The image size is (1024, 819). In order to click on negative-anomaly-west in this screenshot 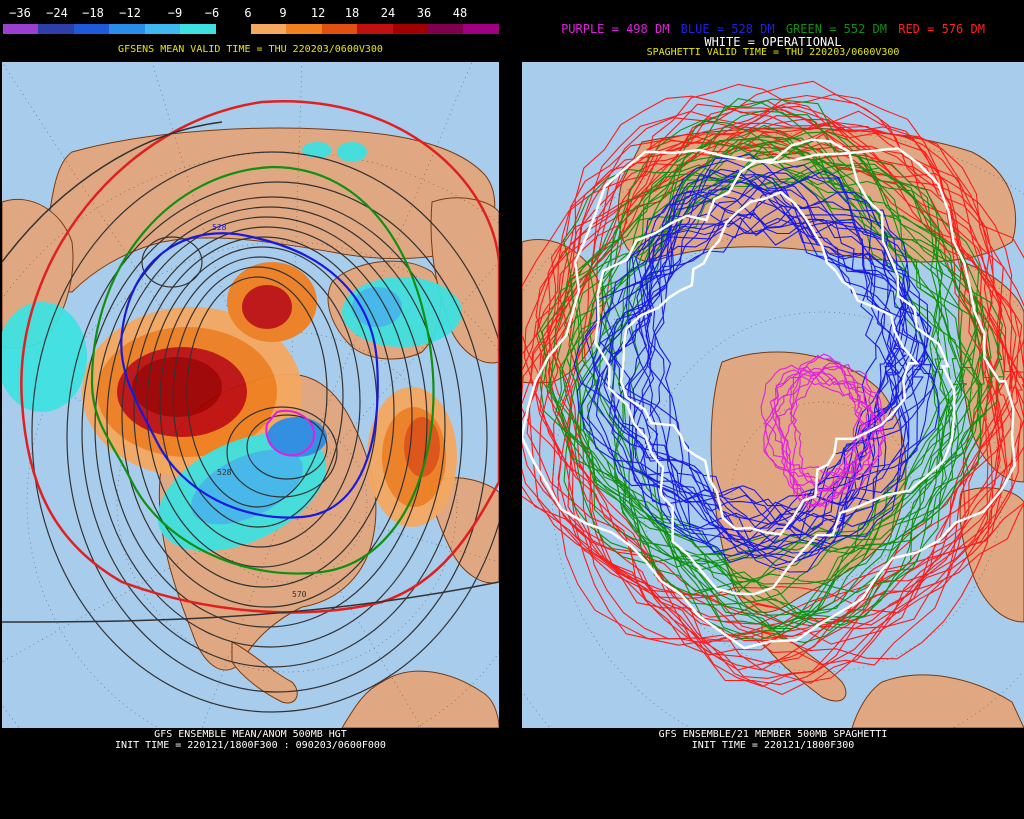, I will do `click(44, 357)`.